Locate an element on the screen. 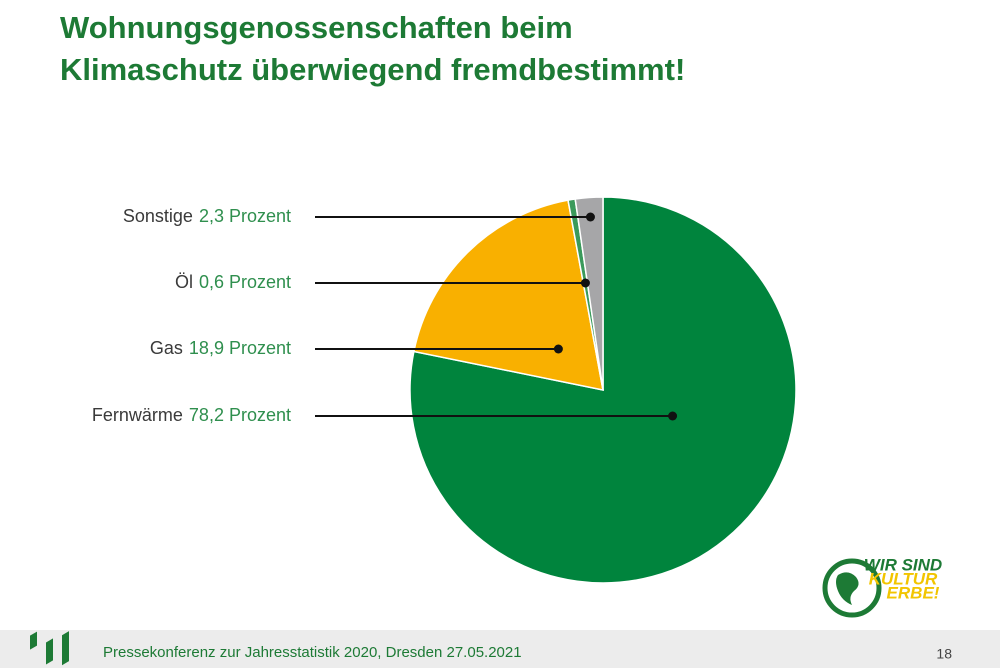 The image size is (1000, 668). logo-text: ERBE! is located at coordinates (913, 592).